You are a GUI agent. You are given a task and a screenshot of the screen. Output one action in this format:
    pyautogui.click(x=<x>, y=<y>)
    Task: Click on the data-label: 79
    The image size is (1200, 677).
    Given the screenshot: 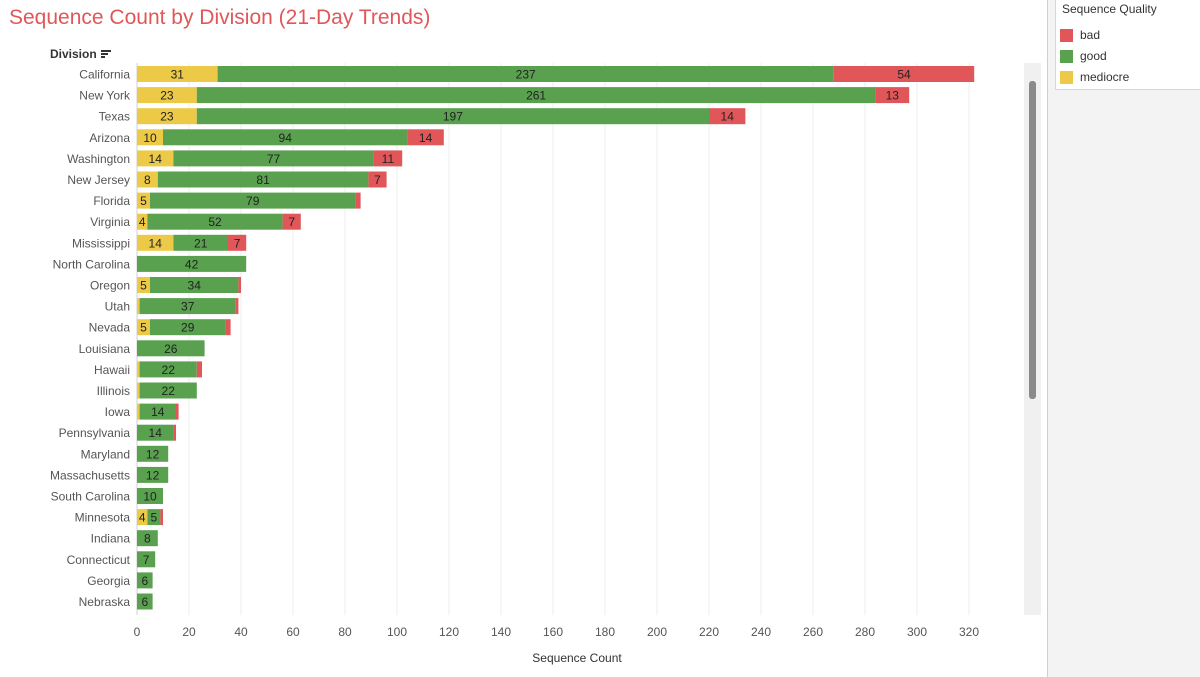 What is the action you would take?
    pyautogui.click(x=253, y=201)
    